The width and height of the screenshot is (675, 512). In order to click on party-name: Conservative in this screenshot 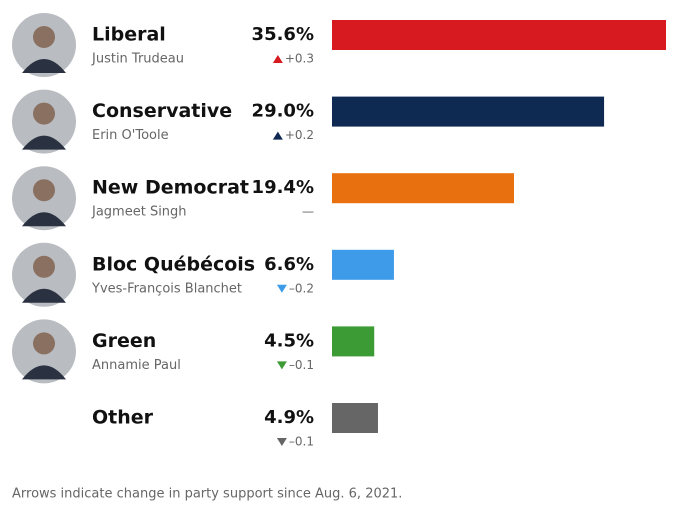, I will do `click(162, 111)`.